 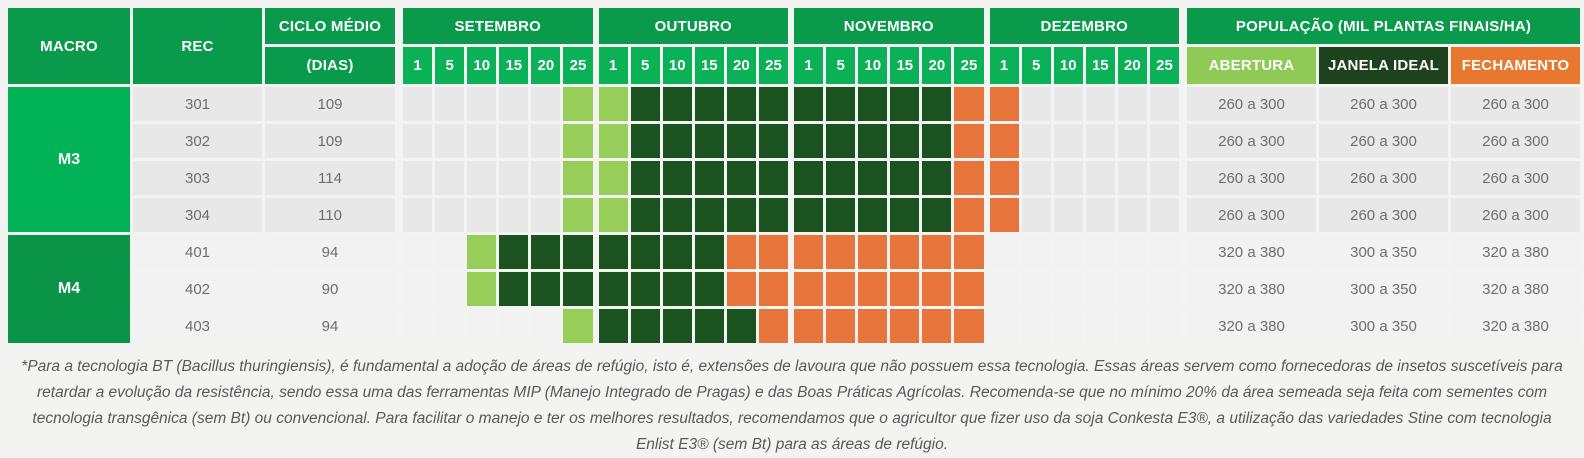 What do you see at coordinates (1383, 104) in the screenshot?
I see `population-row: 260 a 300 260 a 300 260 a 300` at bounding box center [1383, 104].